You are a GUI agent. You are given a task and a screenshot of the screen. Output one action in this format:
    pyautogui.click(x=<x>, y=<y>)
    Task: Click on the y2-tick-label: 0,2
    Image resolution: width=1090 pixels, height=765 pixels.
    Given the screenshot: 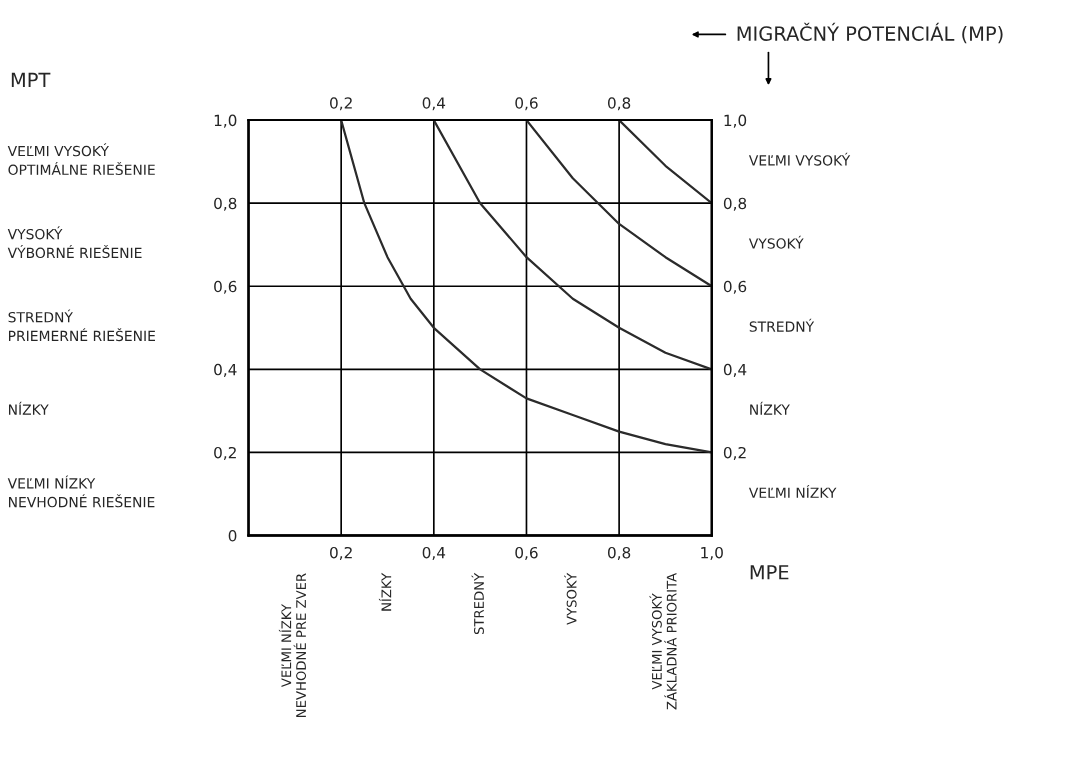 What is the action you would take?
    pyautogui.click(x=734, y=453)
    